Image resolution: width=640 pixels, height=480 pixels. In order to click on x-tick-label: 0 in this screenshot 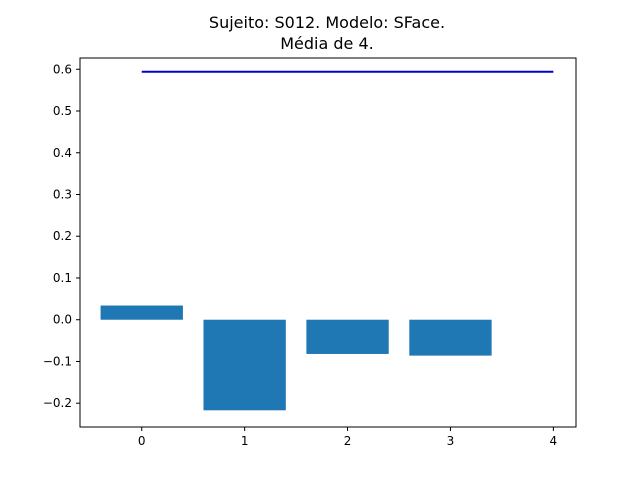, I will do `click(142, 441)`.